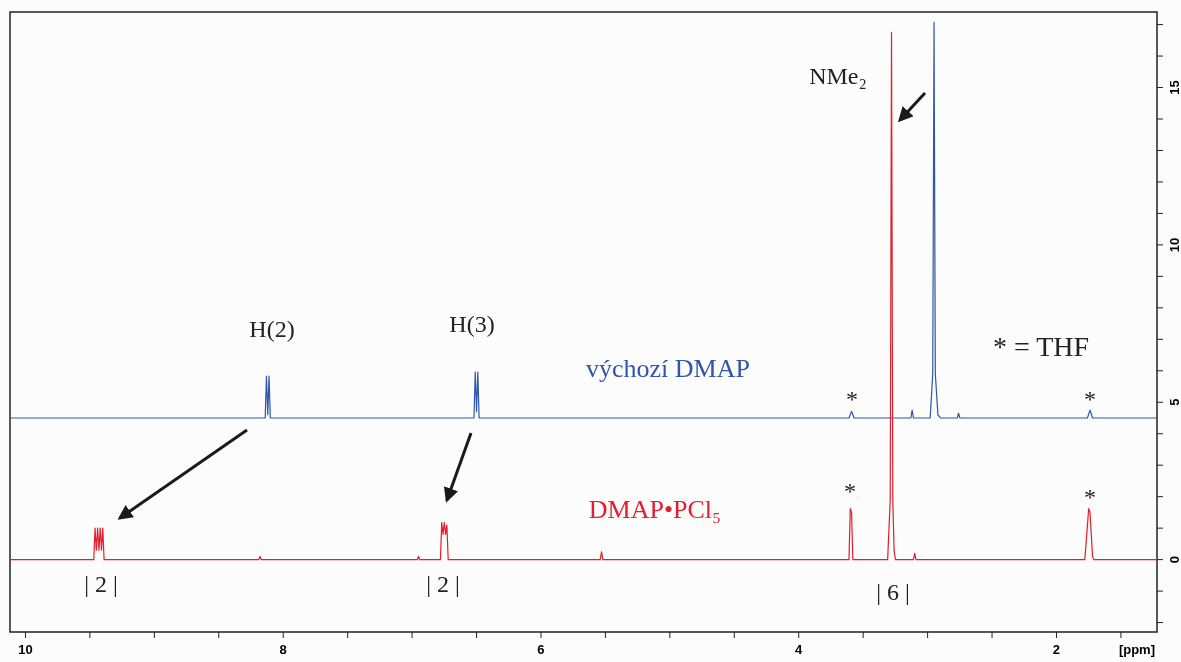  I want to click on x-tick-label: 8, so click(283, 649).